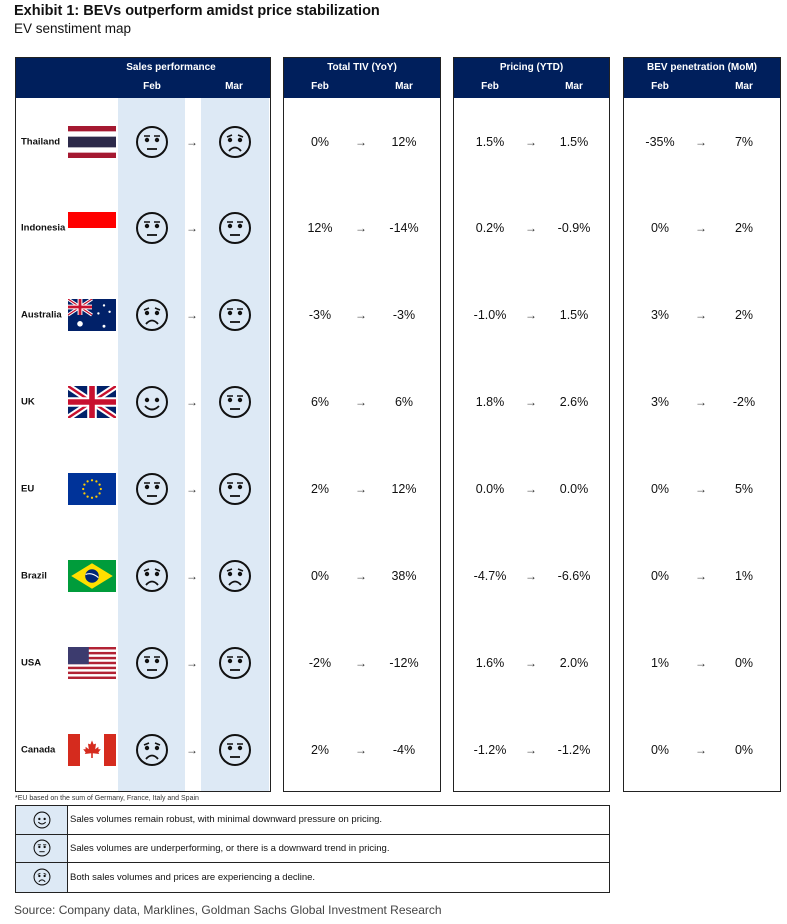 This screenshot has width=787, height=924. I want to click on face-happy-icon, so click(152, 402).